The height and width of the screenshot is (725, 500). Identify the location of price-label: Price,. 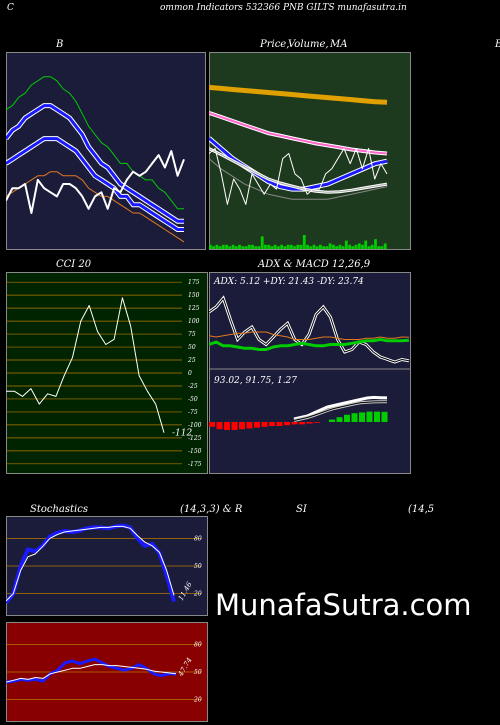
(275, 44).